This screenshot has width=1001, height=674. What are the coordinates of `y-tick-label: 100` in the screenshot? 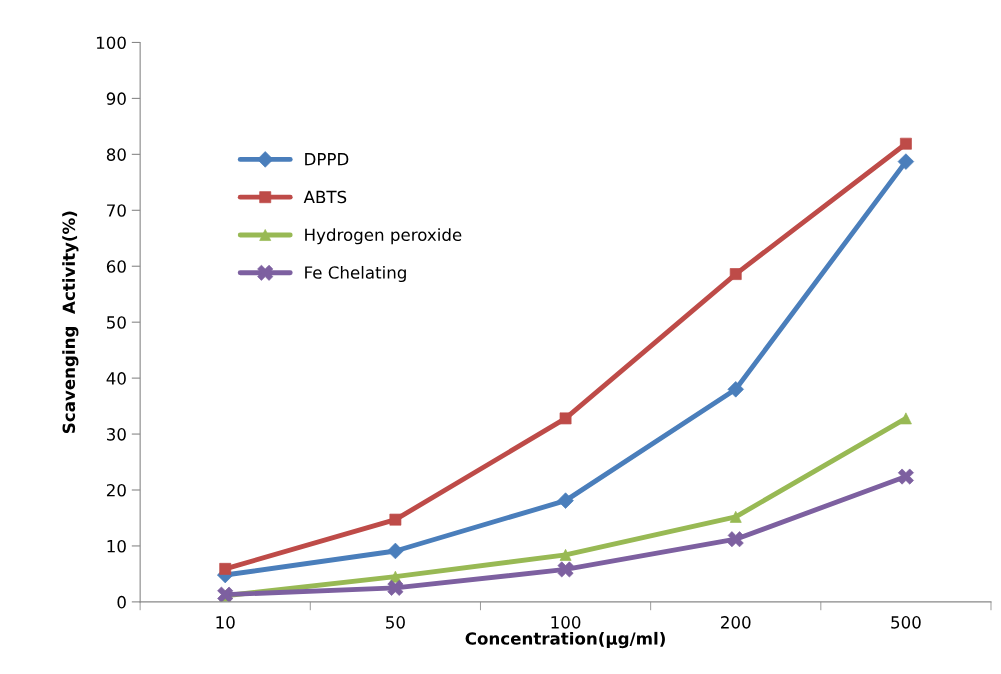 It's located at (111, 43).